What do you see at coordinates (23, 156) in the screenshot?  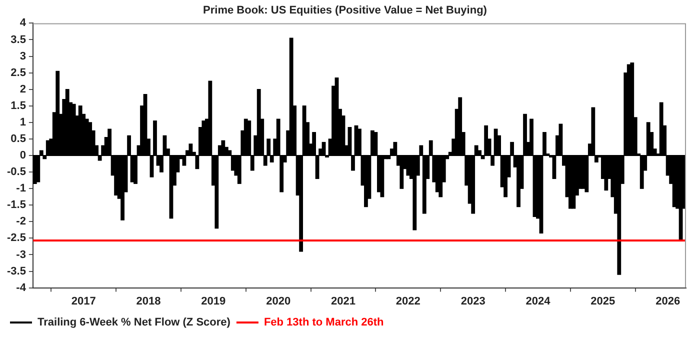 I see `y-tick-label: 0` at bounding box center [23, 156].